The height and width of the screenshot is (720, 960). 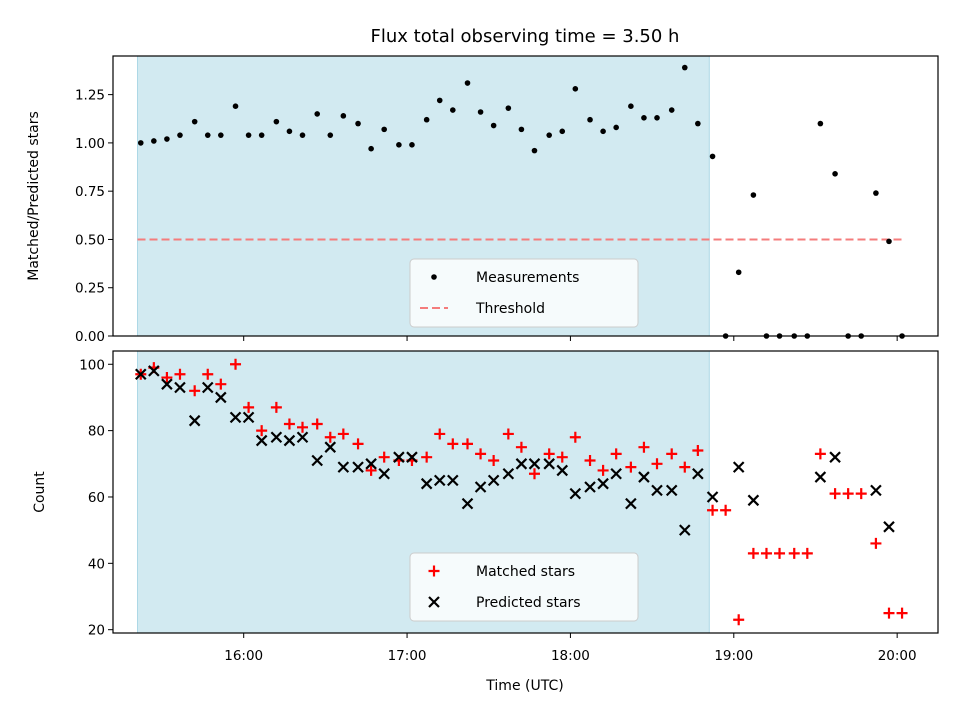 I want to click on y-tick-label: 100, so click(x=92, y=365).